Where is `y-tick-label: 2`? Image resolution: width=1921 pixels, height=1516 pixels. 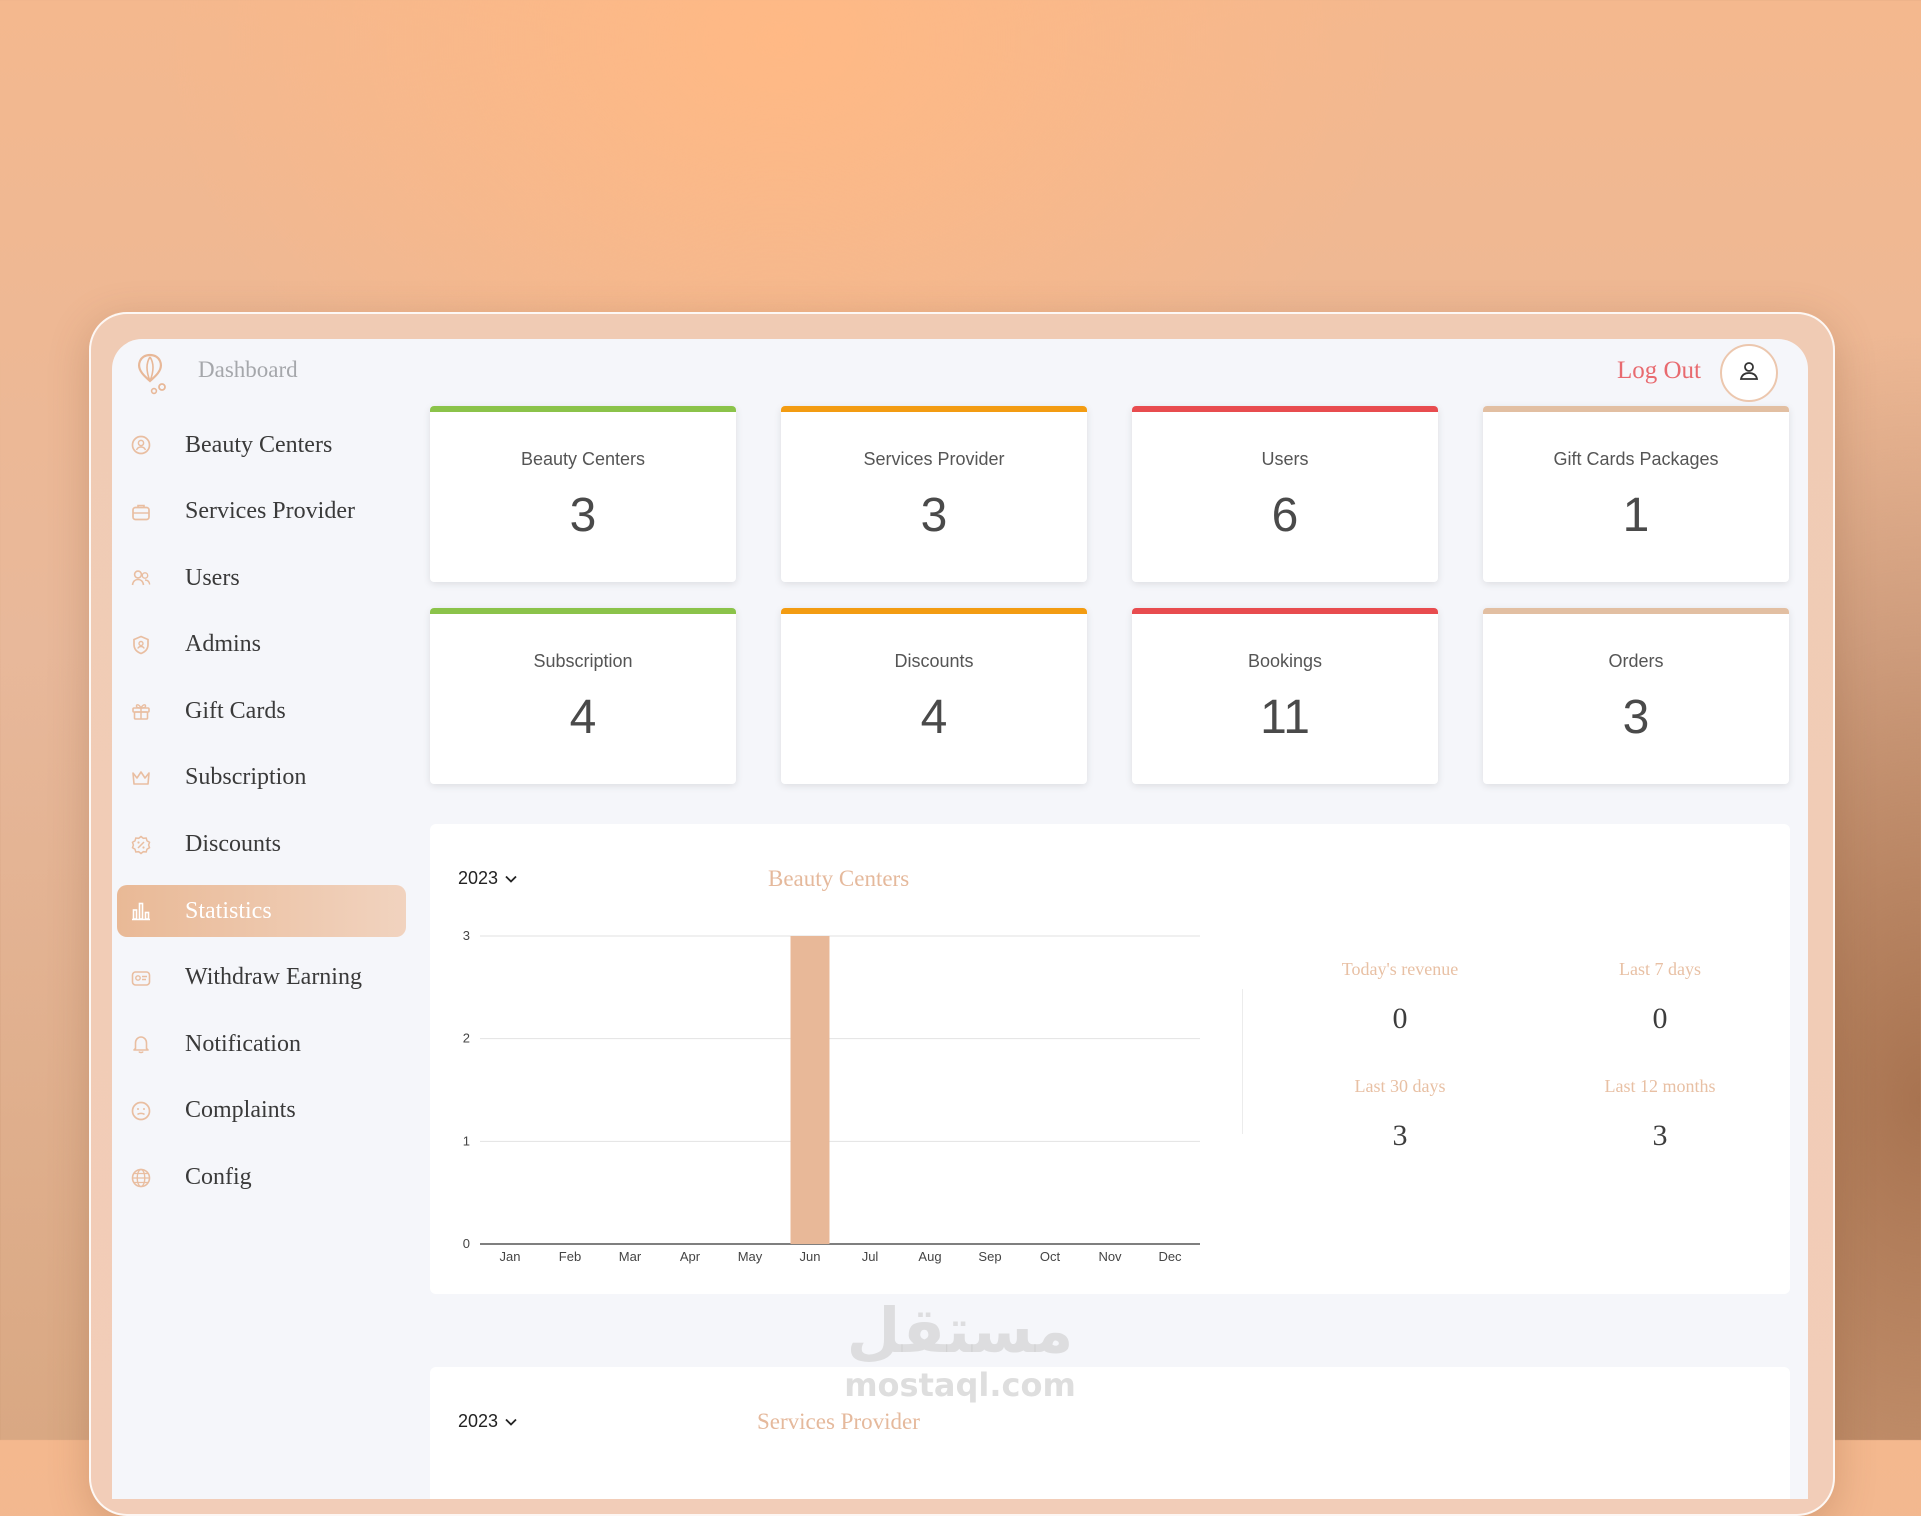 y-tick-label: 2 is located at coordinates (466, 1038).